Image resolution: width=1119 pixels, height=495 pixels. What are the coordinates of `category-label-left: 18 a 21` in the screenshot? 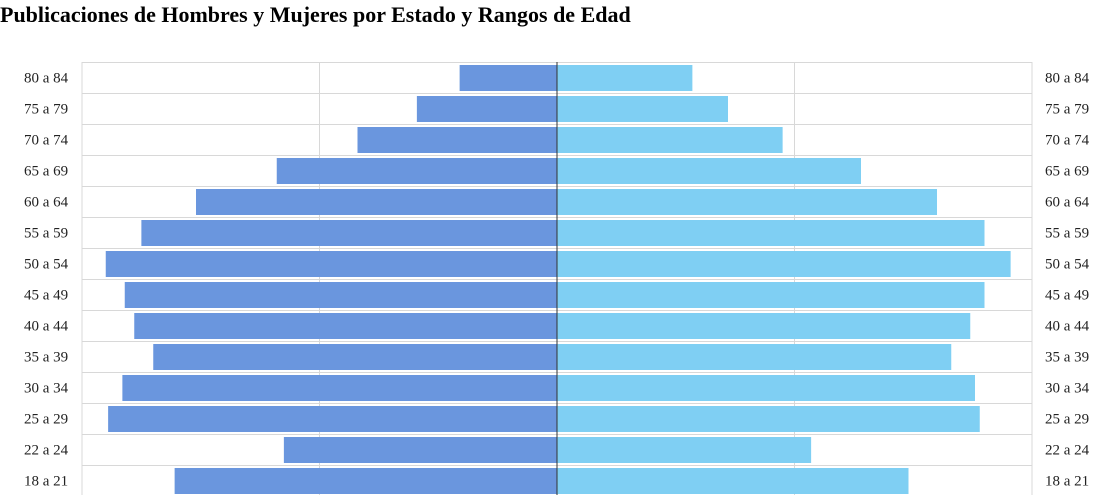 It's located at (46, 482).